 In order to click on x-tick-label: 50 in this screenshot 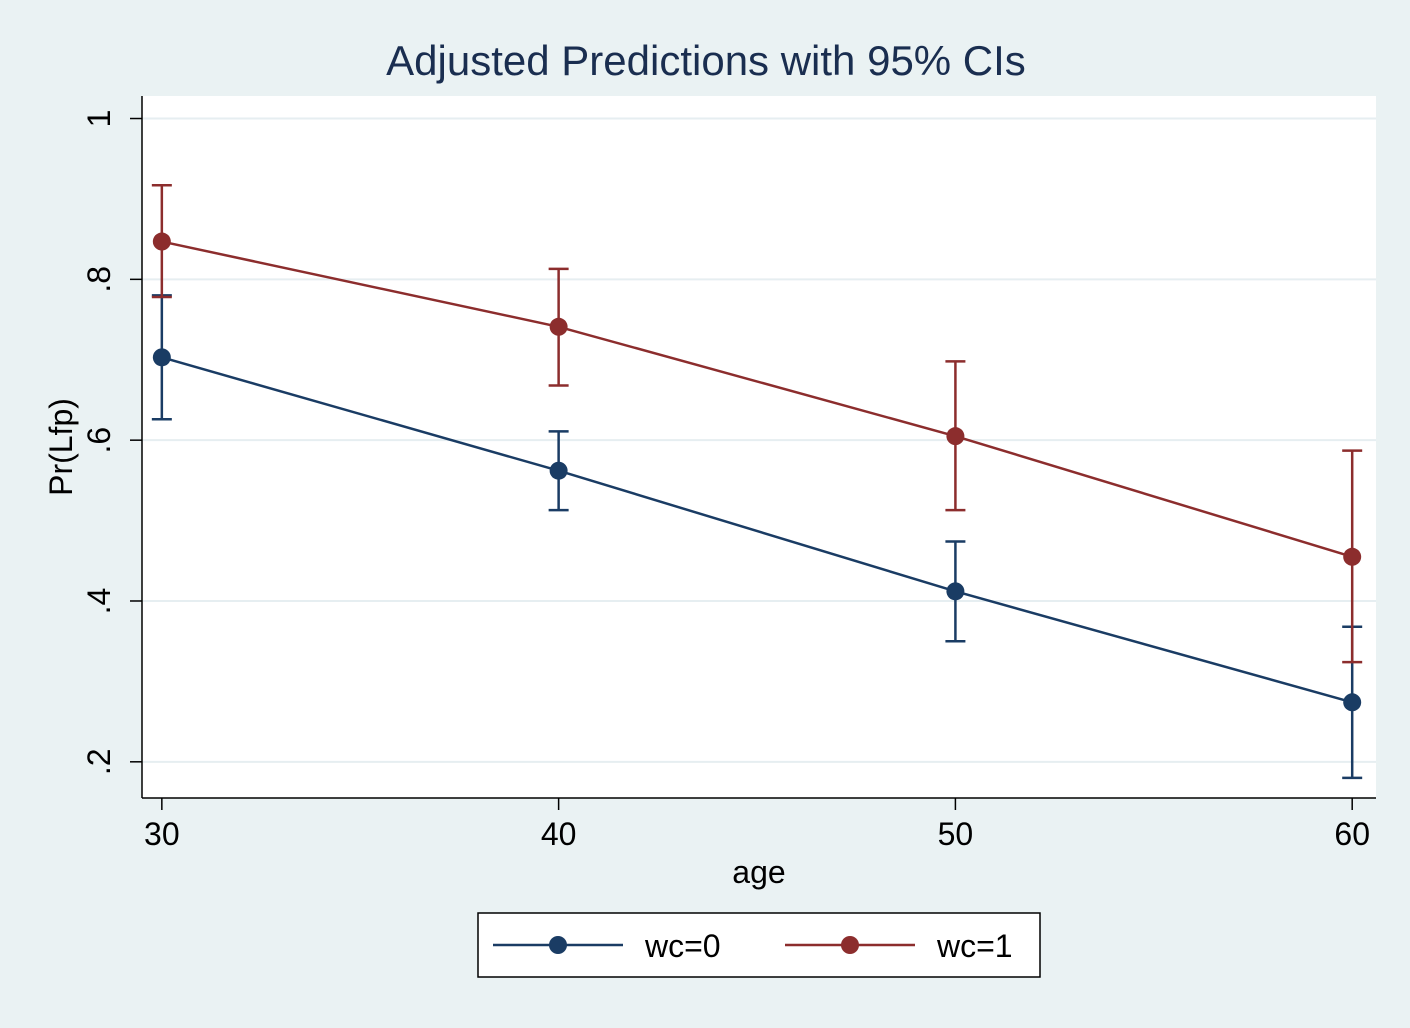, I will do `click(956, 834)`.